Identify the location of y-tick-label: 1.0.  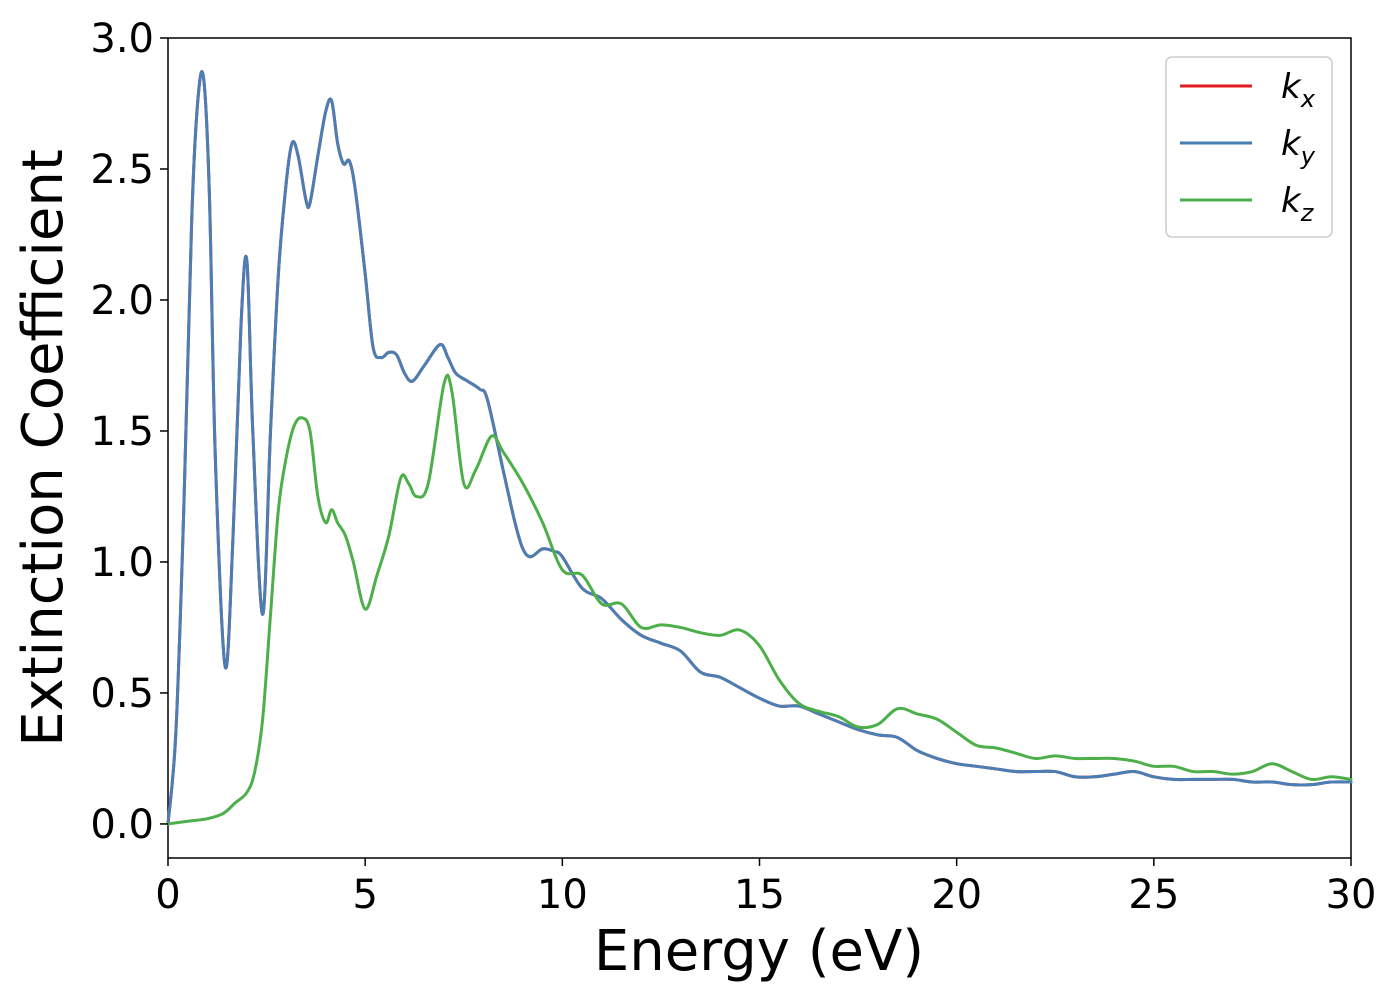
(122, 563).